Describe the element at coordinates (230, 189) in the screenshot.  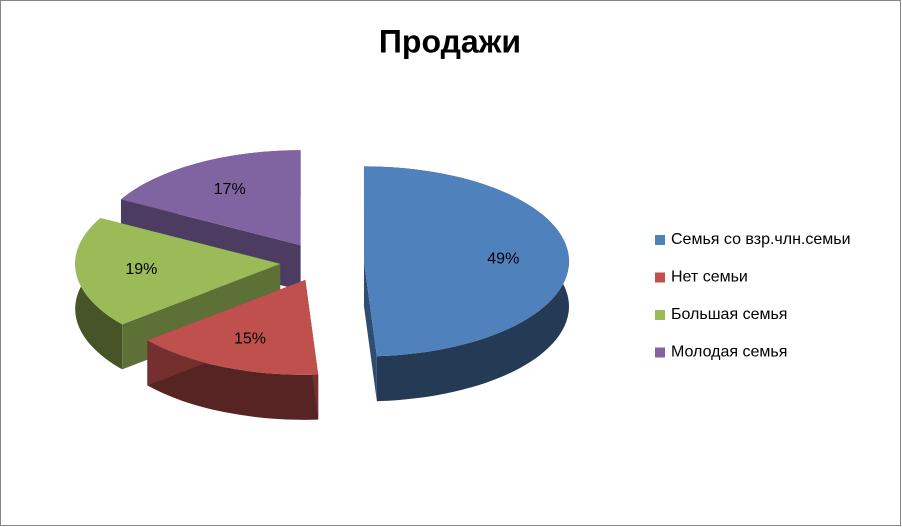
I see `data-label: 17%` at that location.